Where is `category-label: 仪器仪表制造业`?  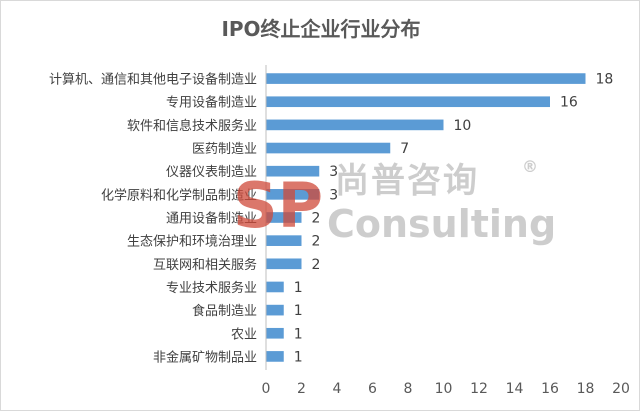 category-label: 仪器仪表制造业 is located at coordinates (211, 172).